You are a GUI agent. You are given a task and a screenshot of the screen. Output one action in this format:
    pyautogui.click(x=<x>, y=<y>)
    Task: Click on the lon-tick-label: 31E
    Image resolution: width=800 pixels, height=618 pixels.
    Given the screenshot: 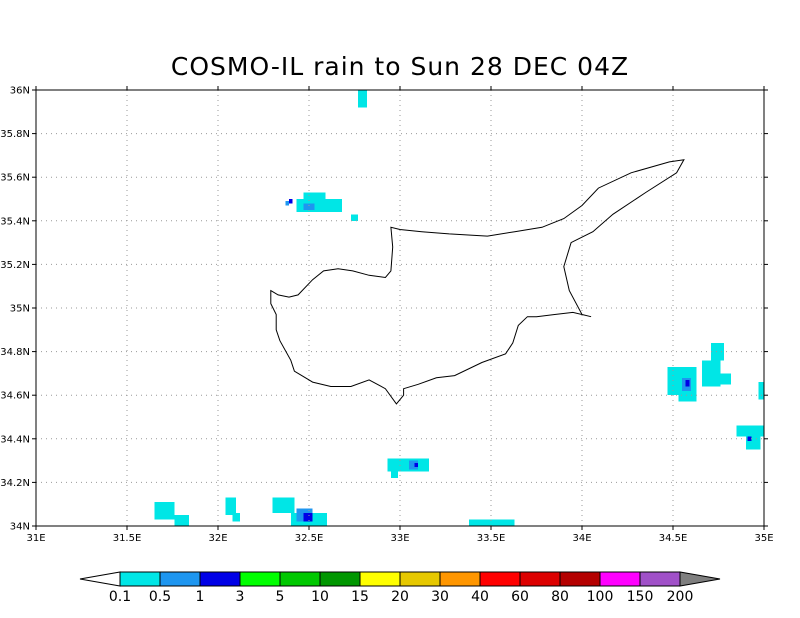 What is the action you would take?
    pyautogui.click(x=35, y=538)
    